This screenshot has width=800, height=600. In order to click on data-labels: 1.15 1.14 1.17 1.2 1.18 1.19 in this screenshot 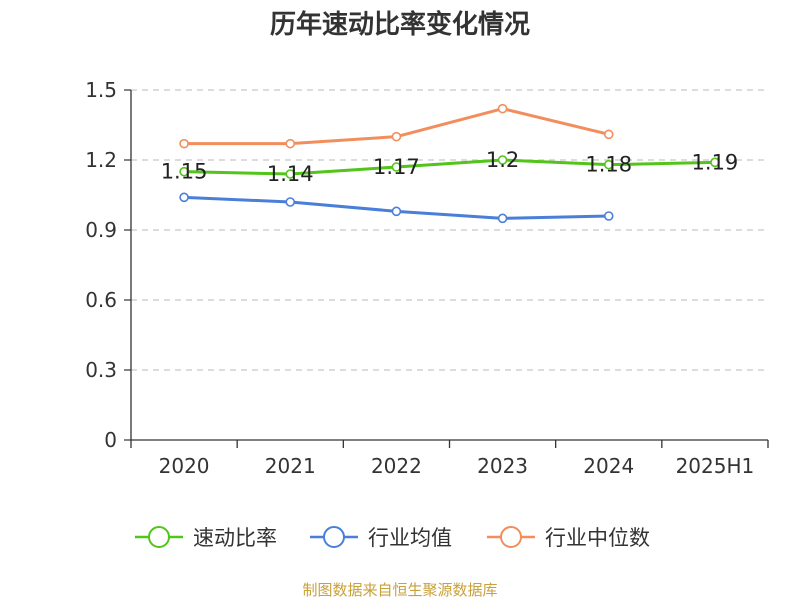, I will do `click(450, 167)`.